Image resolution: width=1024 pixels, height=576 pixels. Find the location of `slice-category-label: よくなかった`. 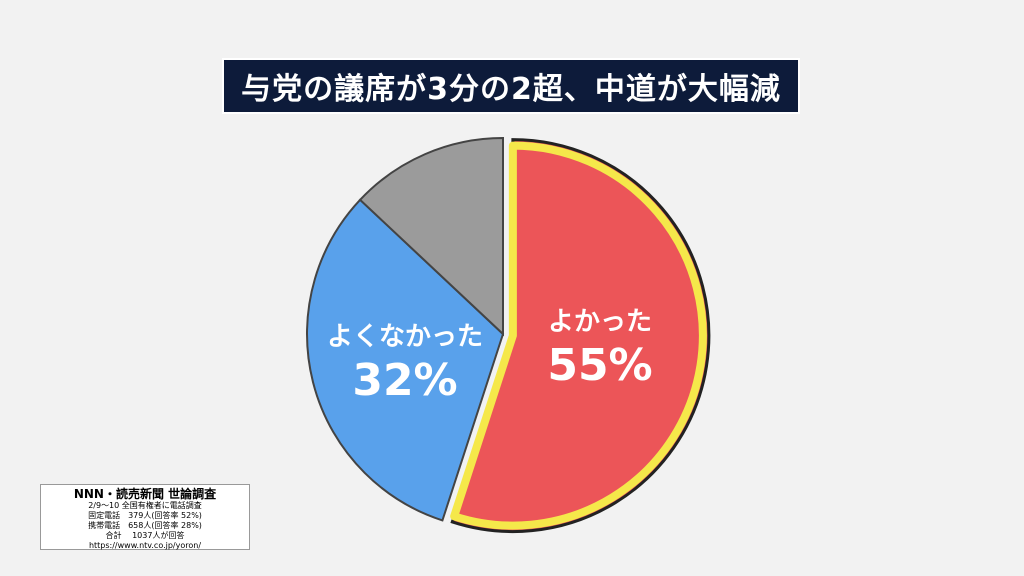

slice-category-label: よくなかった is located at coordinates (405, 337).